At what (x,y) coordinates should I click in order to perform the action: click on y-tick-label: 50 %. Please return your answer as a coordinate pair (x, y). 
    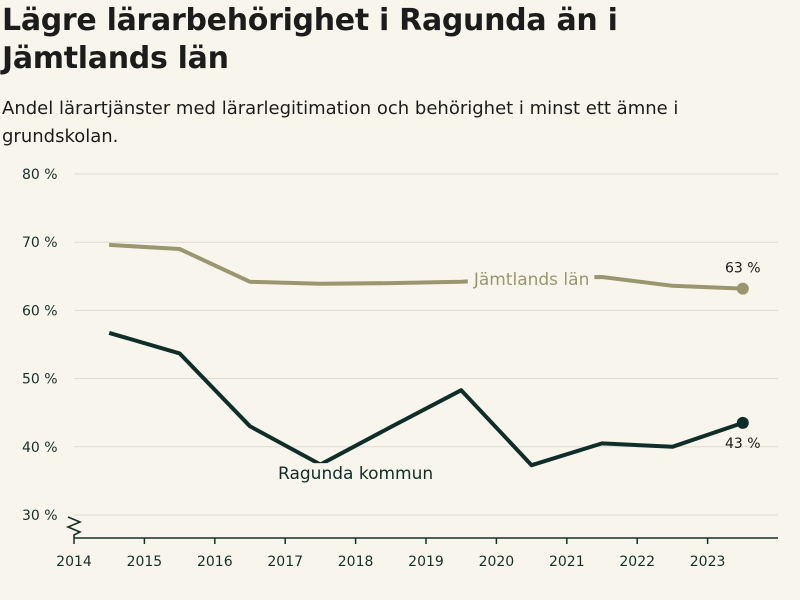
    Looking at the image, I should click on (40, 380).